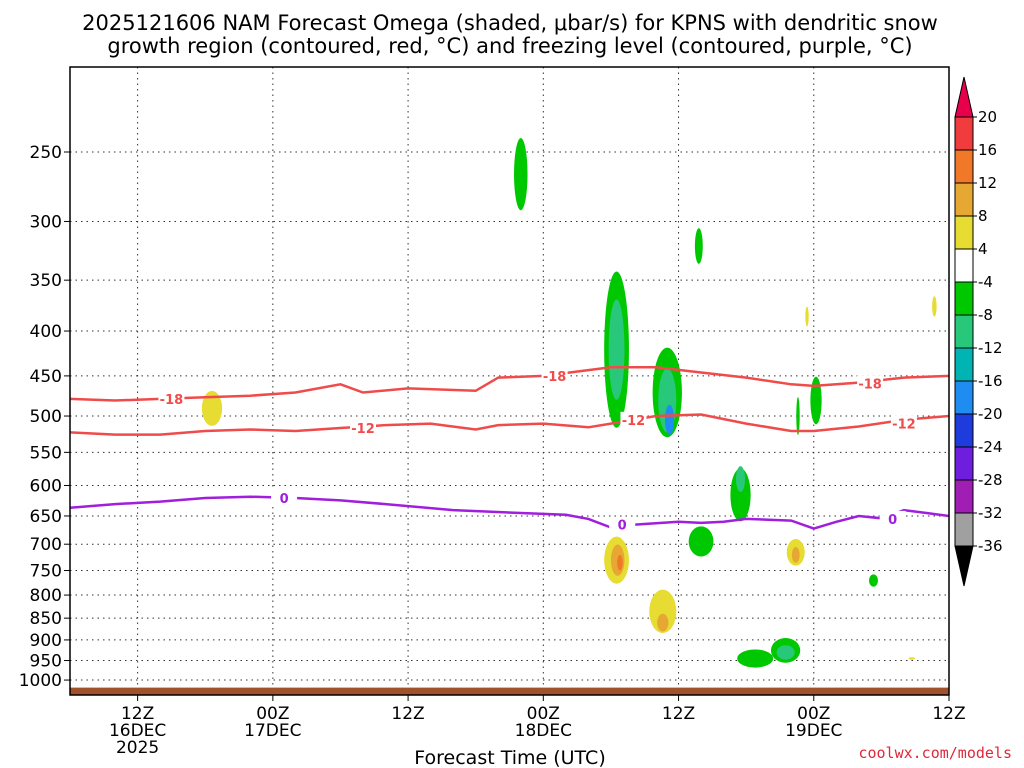  What do you see at coordinates (509, 757) in the screenshot?
I see `x-axis-label: Forecast Time (UTC)` at bounding box center [509, 757].